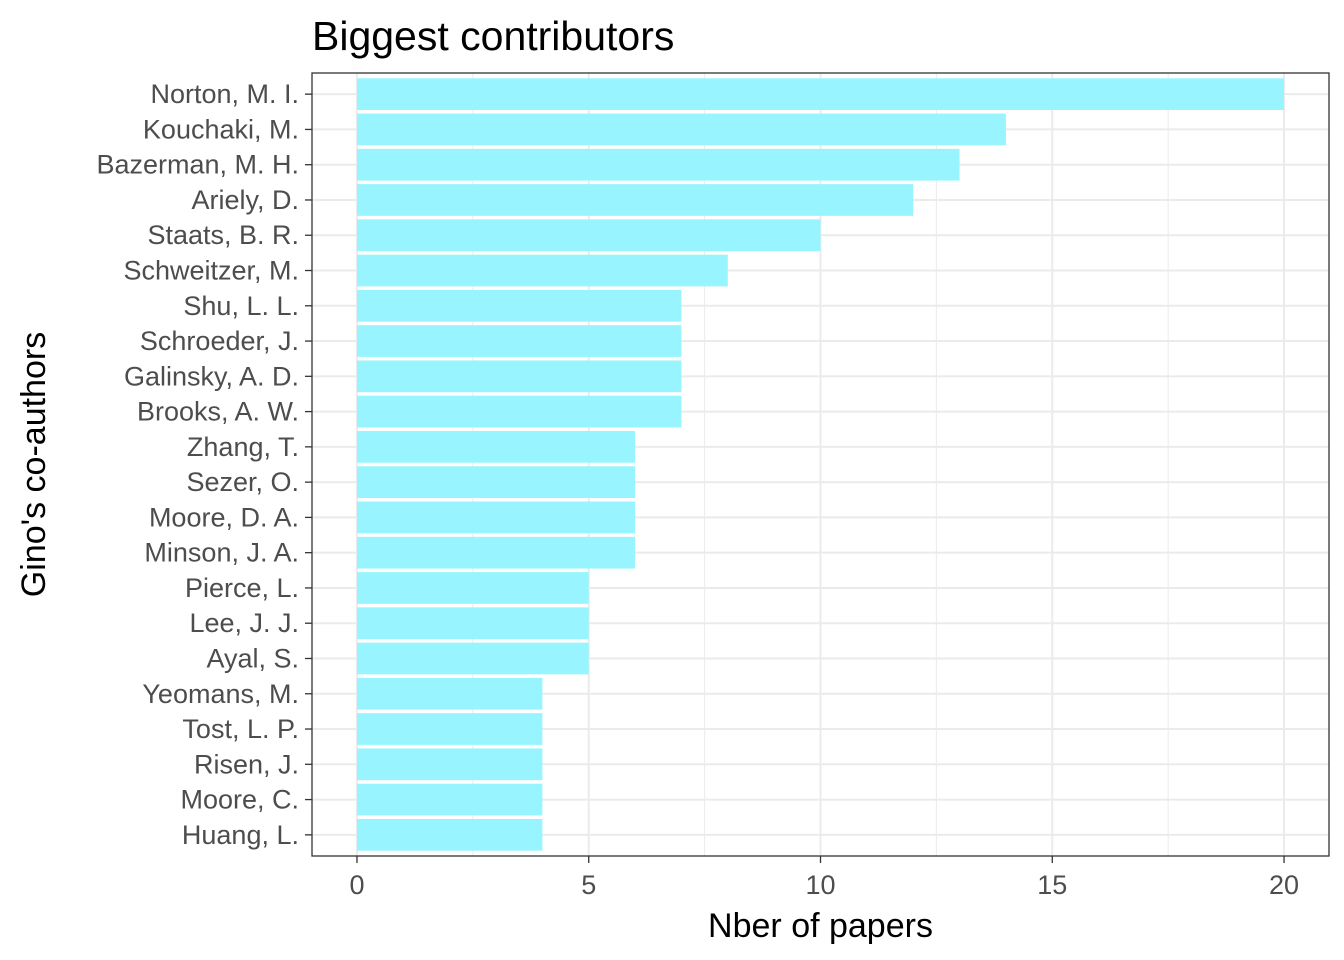 This screenshot has width=1344, height=960. Describe the element at coordinates (211, 271) in the screenshot. I see `y-tick-label: Schweitzer, M.` at that location.